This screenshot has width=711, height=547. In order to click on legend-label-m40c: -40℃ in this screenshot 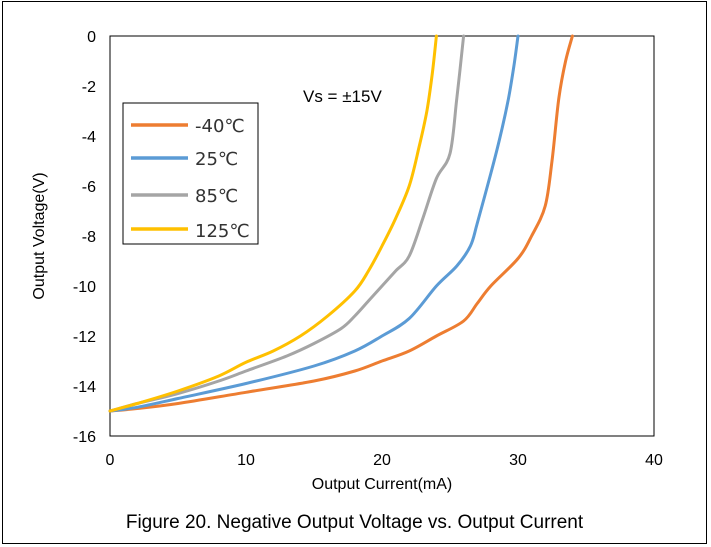, I will do `click(220, 126)`.